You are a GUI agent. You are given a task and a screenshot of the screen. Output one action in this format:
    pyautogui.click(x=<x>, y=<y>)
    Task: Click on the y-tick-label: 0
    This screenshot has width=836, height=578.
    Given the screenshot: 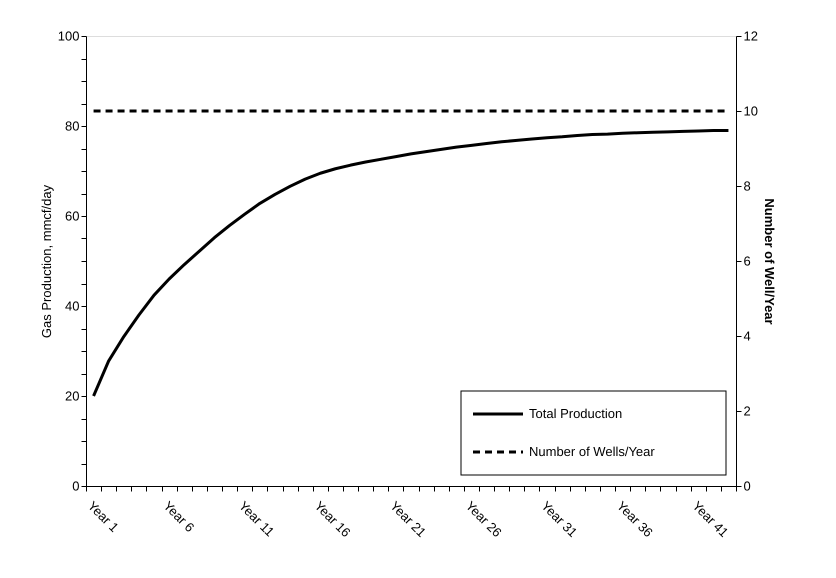 What is the action you would take?
    pyautogui.click(x=76, y=486)
    